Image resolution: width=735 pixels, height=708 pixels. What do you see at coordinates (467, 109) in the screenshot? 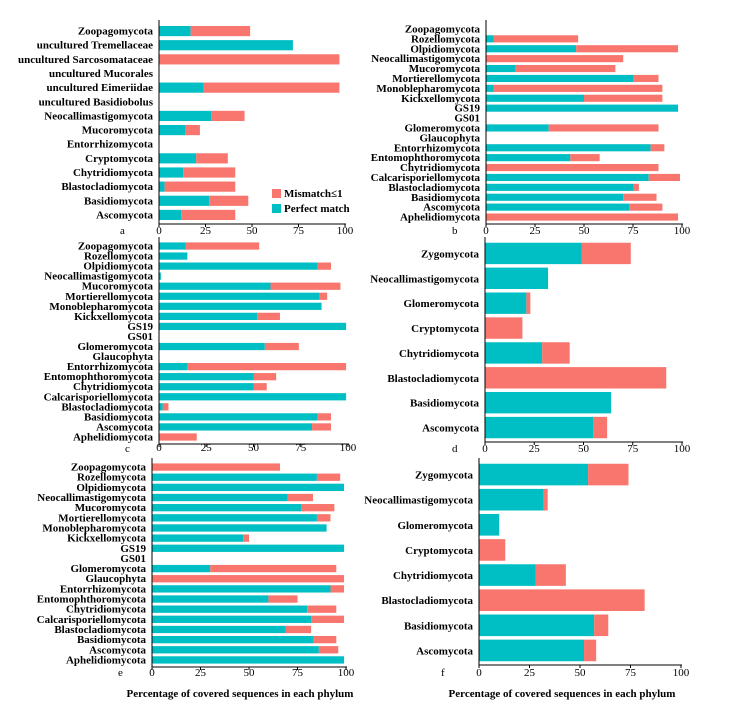
I see `category-label-b-gs19: GS19` at bounding box center [467, 109].